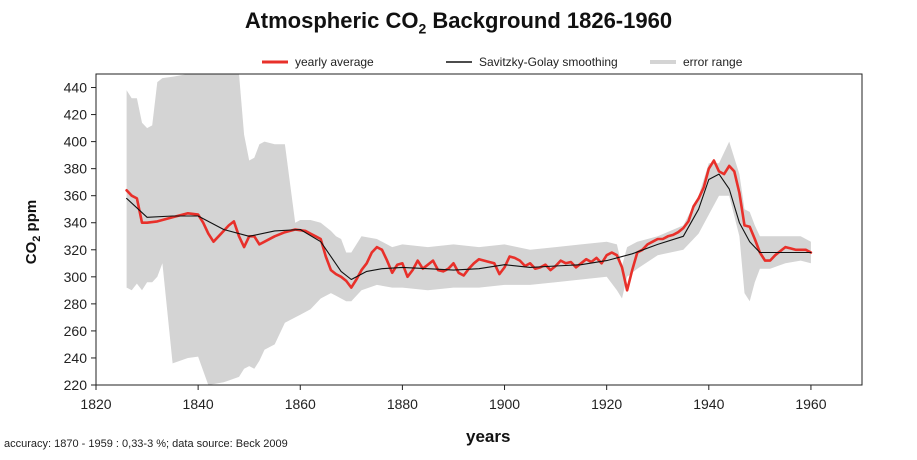  What do you see at coordinates (76, 304) in the screenshot?
I see `y-tick-label: 280` at bounding box center [76, 304].